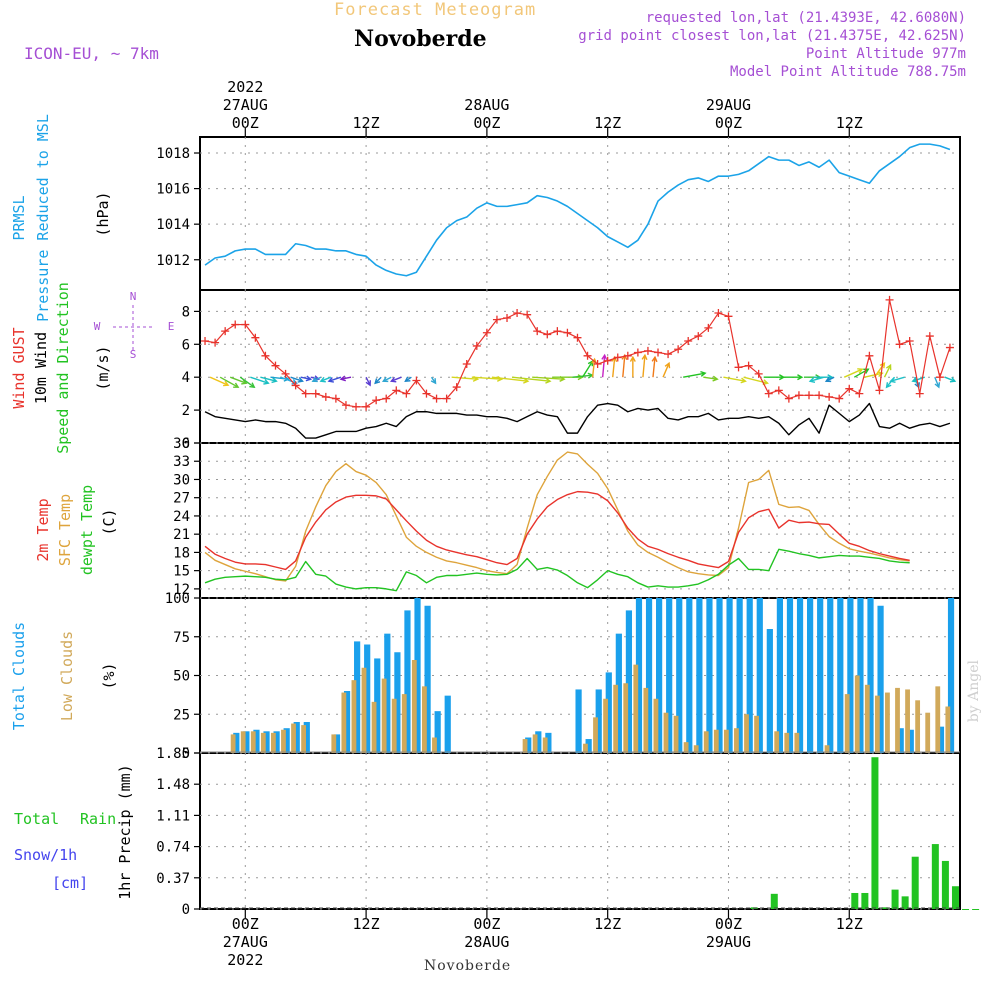 This screenshot has width=1000, height=1000. Describe the element at coordinates (577, 420) in the screenshot. I see `series-10m-wind` at that location.